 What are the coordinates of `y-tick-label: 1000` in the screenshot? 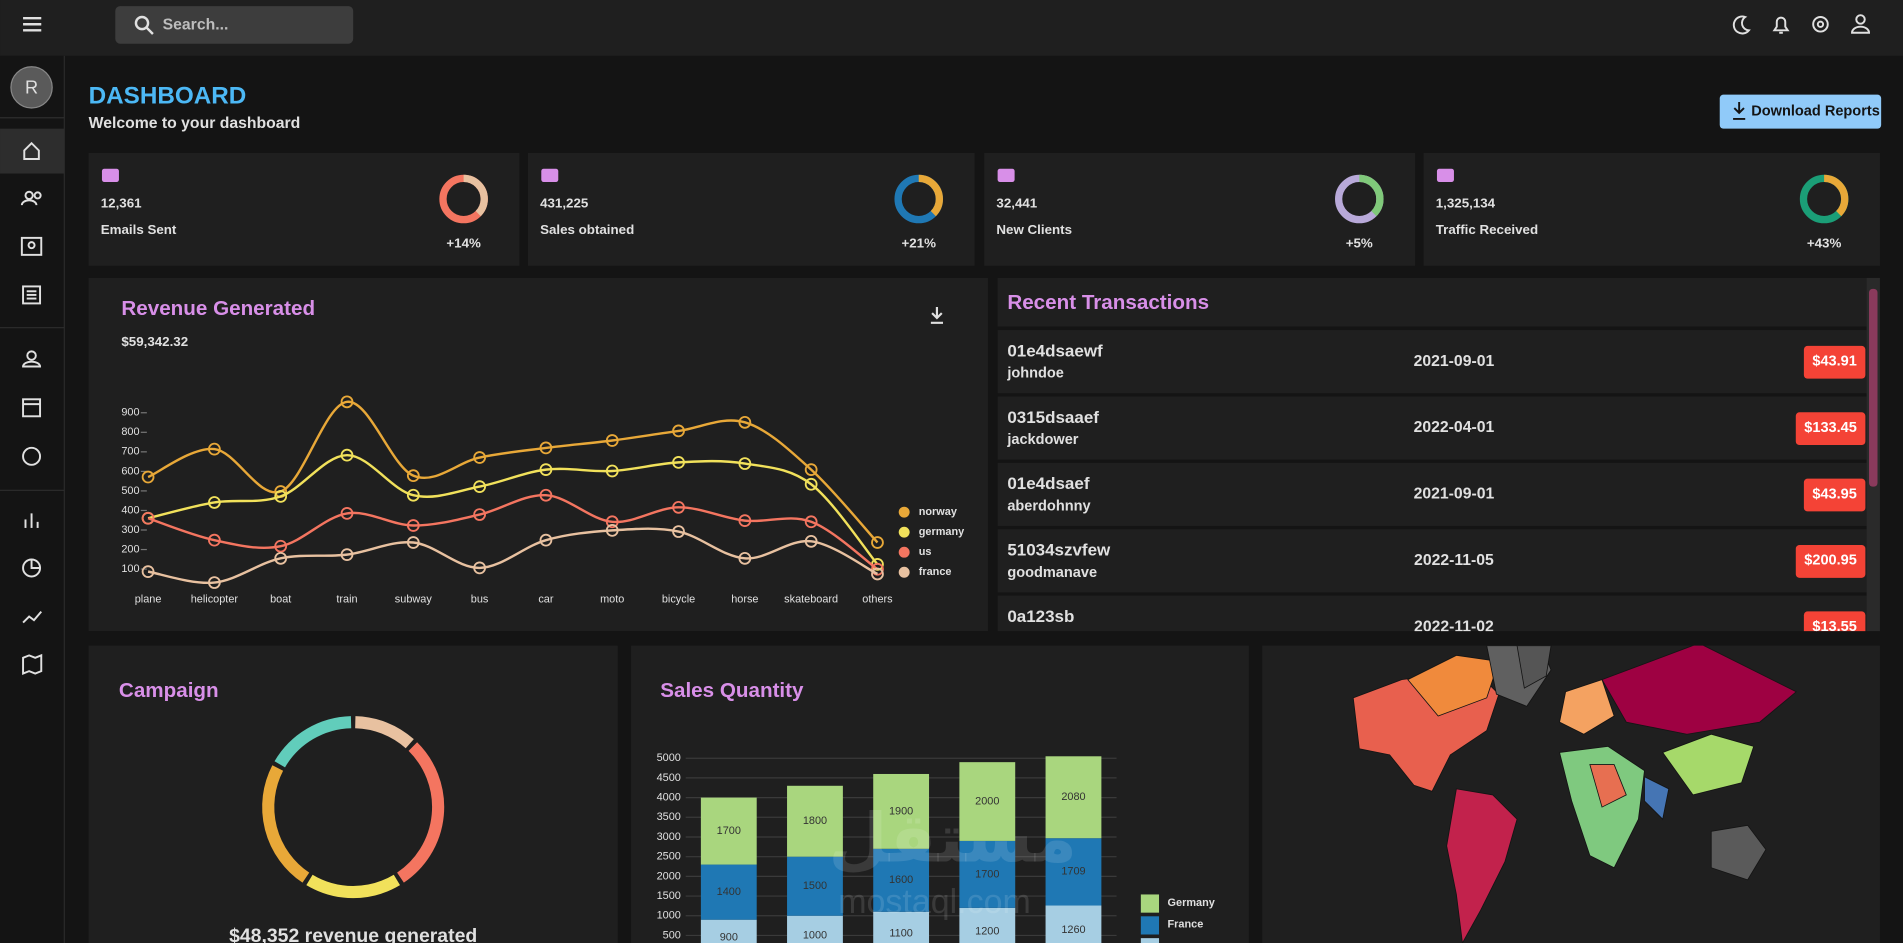 It's located at (669, 916).